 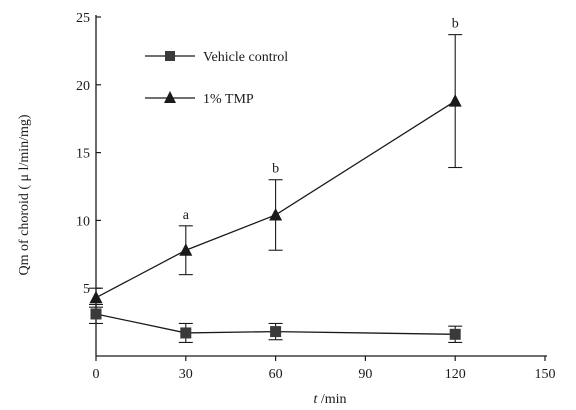 I want to click on legend-marker-vehicle, so click(x=170, y=56).